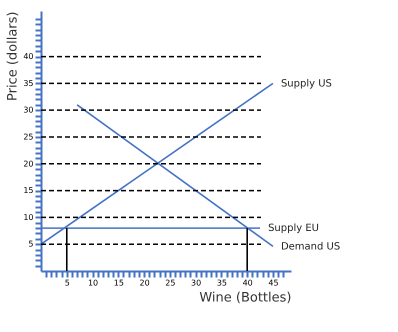  What do you see at coordinates (310, 246) in the screenshot?
I see `series-label: Demand US` at bounding box center [310, 246].